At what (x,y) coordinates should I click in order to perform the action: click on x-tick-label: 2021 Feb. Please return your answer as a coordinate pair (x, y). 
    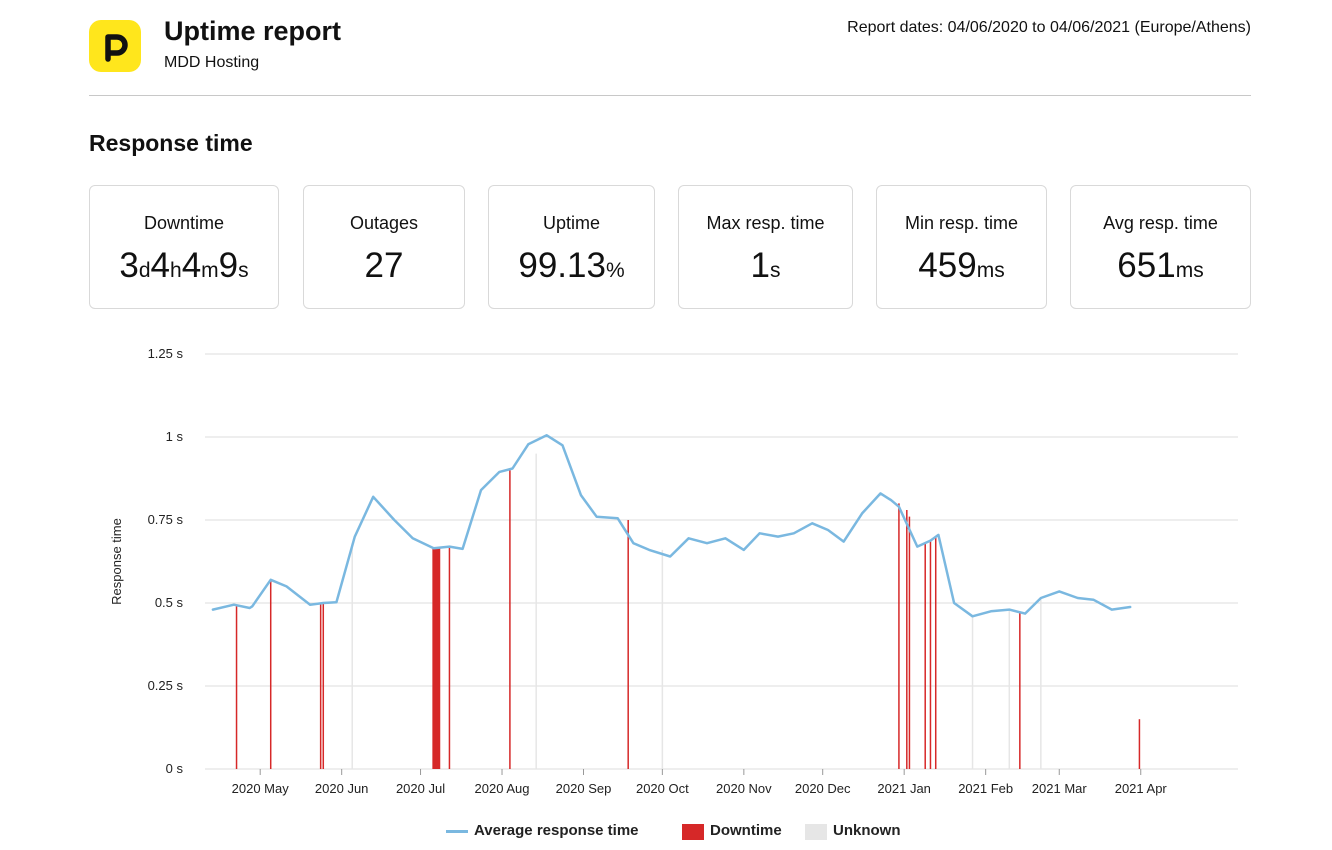
    Looking at the image, I should click on (985, 788).